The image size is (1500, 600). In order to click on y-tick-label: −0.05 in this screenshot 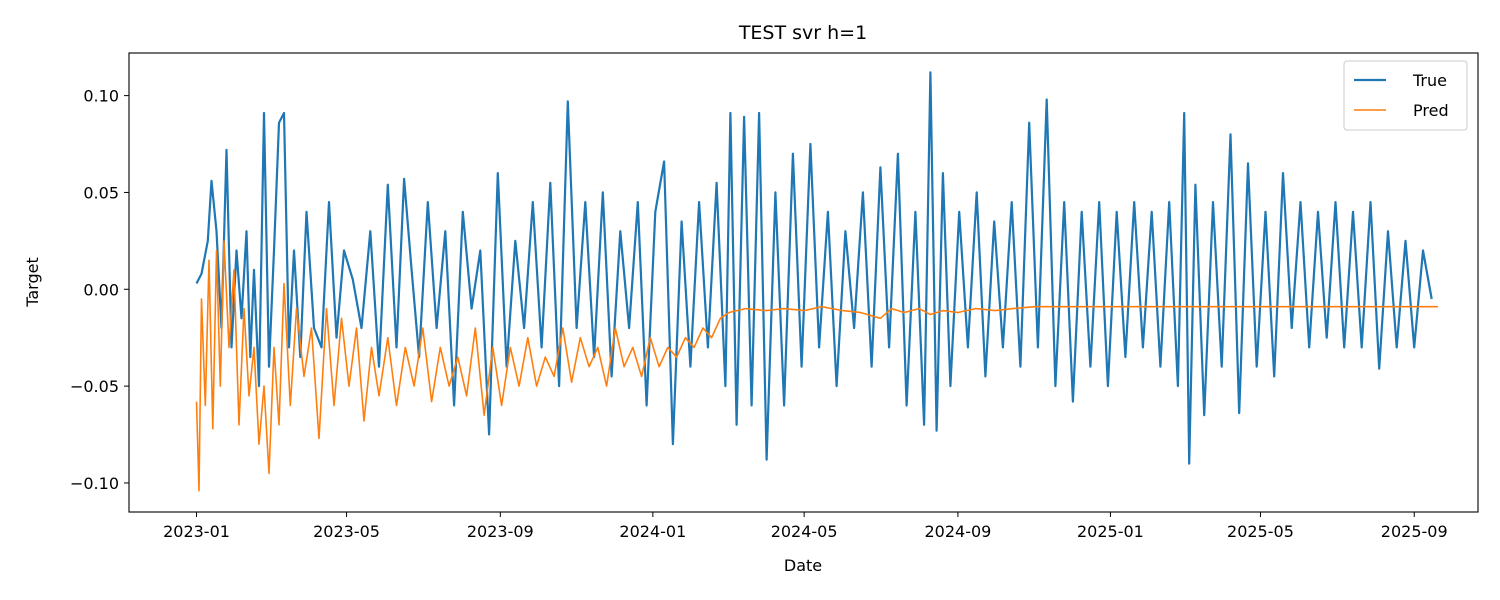, I will do `click(94, 386)`.